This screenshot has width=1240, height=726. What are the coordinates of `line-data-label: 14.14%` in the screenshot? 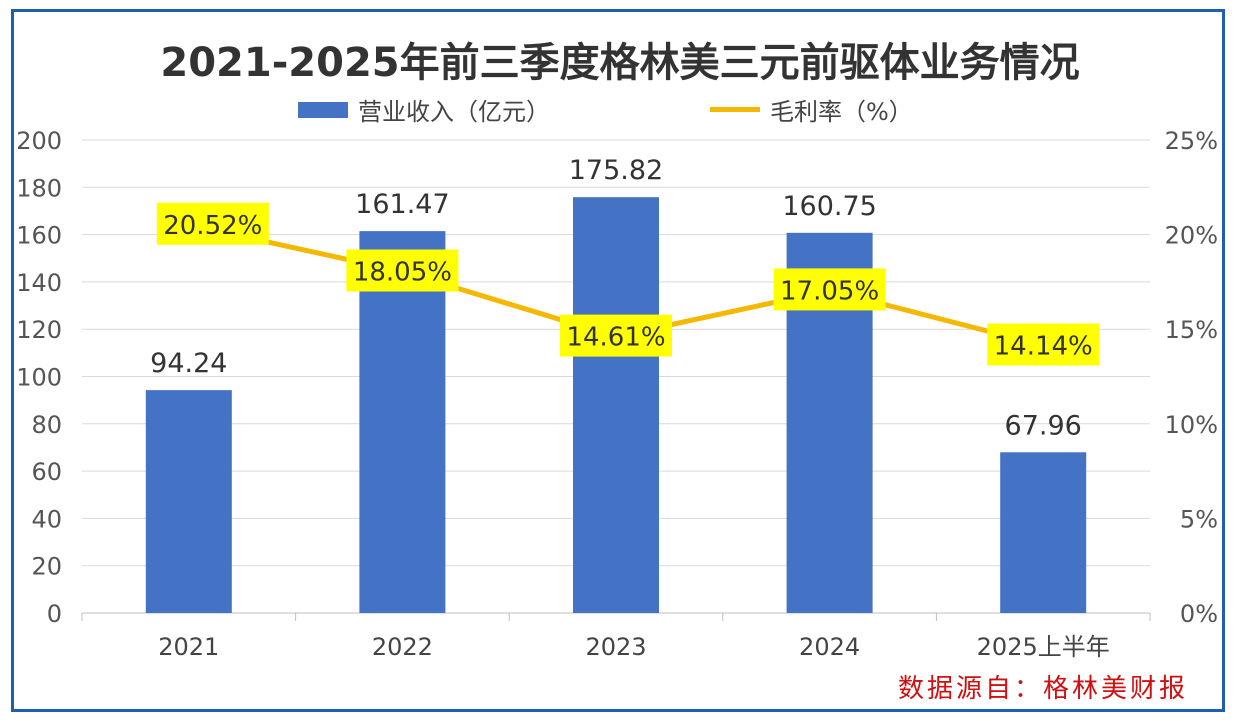 It's located at (1043, 346).